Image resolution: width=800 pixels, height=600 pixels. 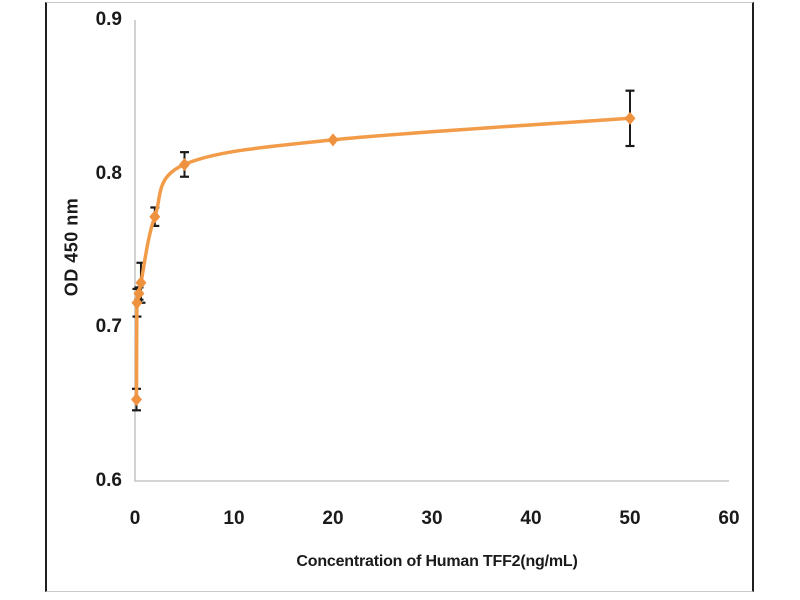 I want to click on x-tick-label: 60, so click(x=729, y=518).